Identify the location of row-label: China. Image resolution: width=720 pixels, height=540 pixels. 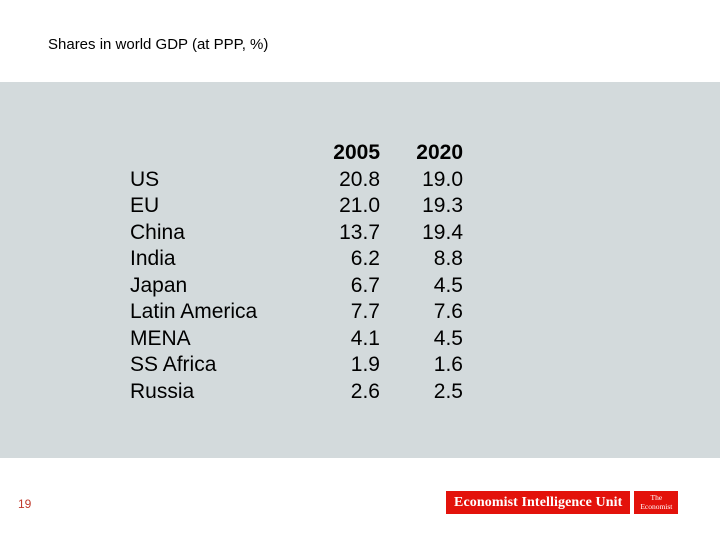
(157, 232).